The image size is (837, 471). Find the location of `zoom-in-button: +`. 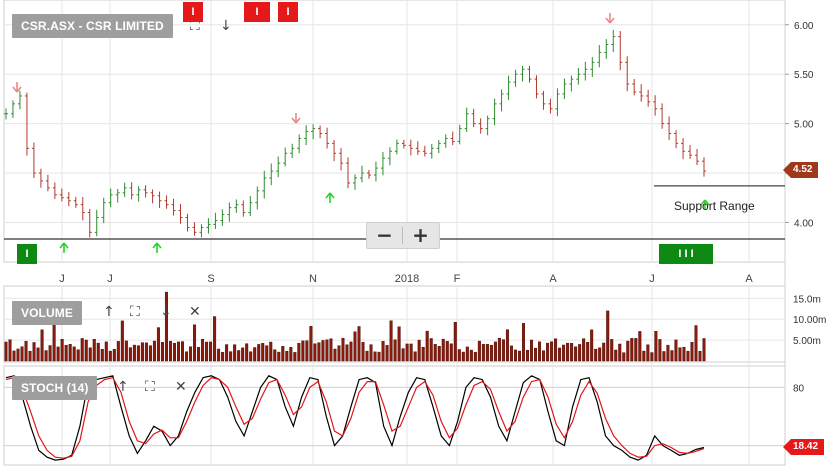

zoom-in-button: + is located at coordinates (420, 235).